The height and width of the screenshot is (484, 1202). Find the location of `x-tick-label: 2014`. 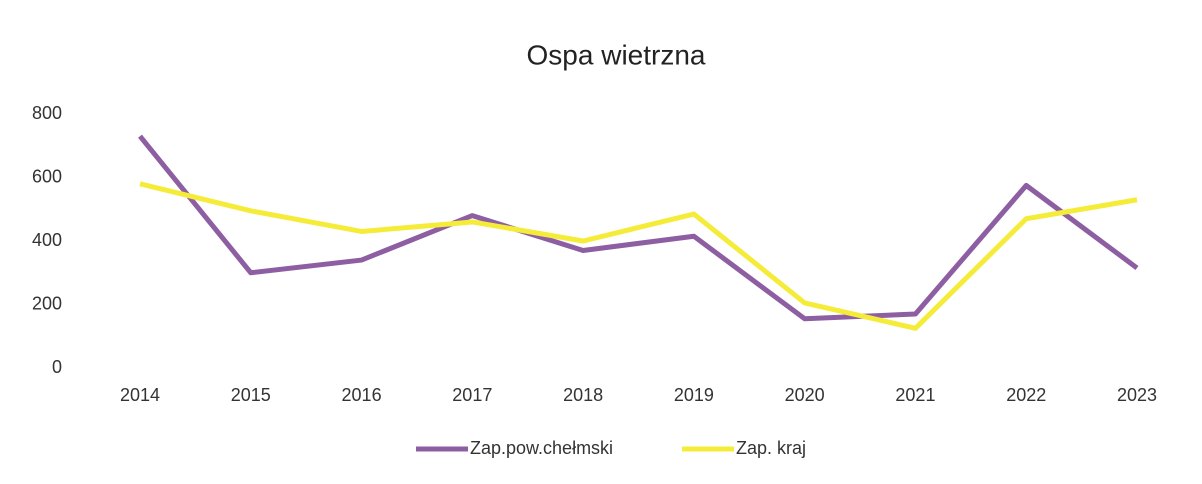

x-tick-label: 2014 is located at coordinates (140, 395).